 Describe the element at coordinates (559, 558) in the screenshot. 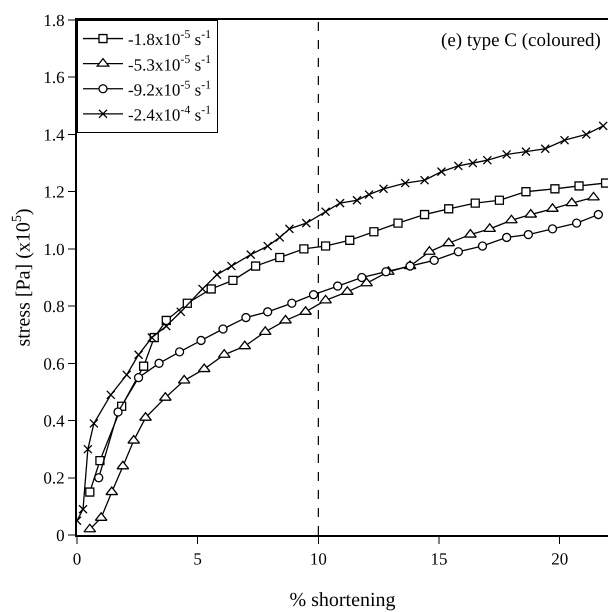

I see `x-tick-label: 20` at that location.